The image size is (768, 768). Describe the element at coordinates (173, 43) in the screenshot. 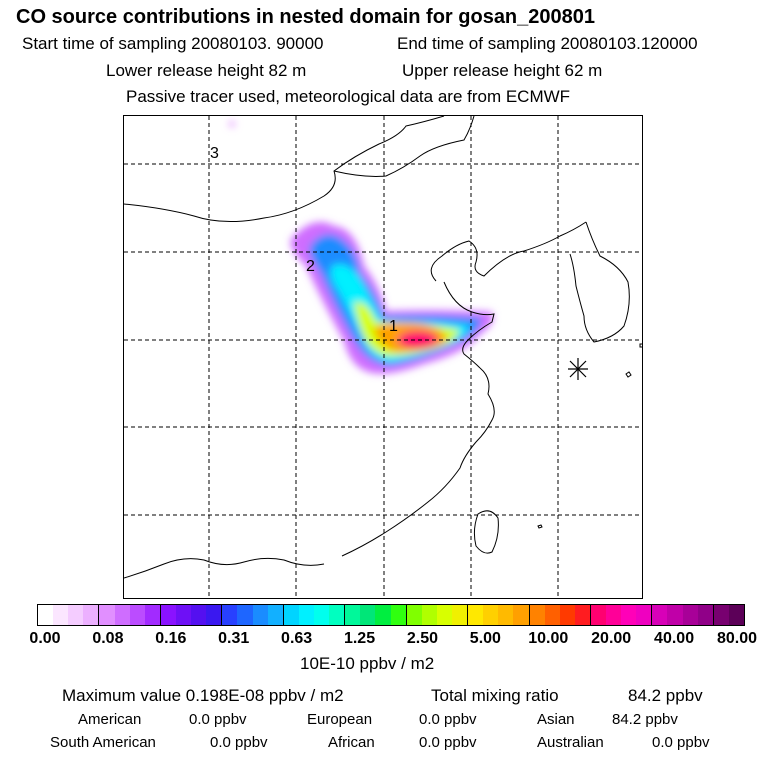

I see `start-time: Start time of sampling 20080103. 90000` at that location.